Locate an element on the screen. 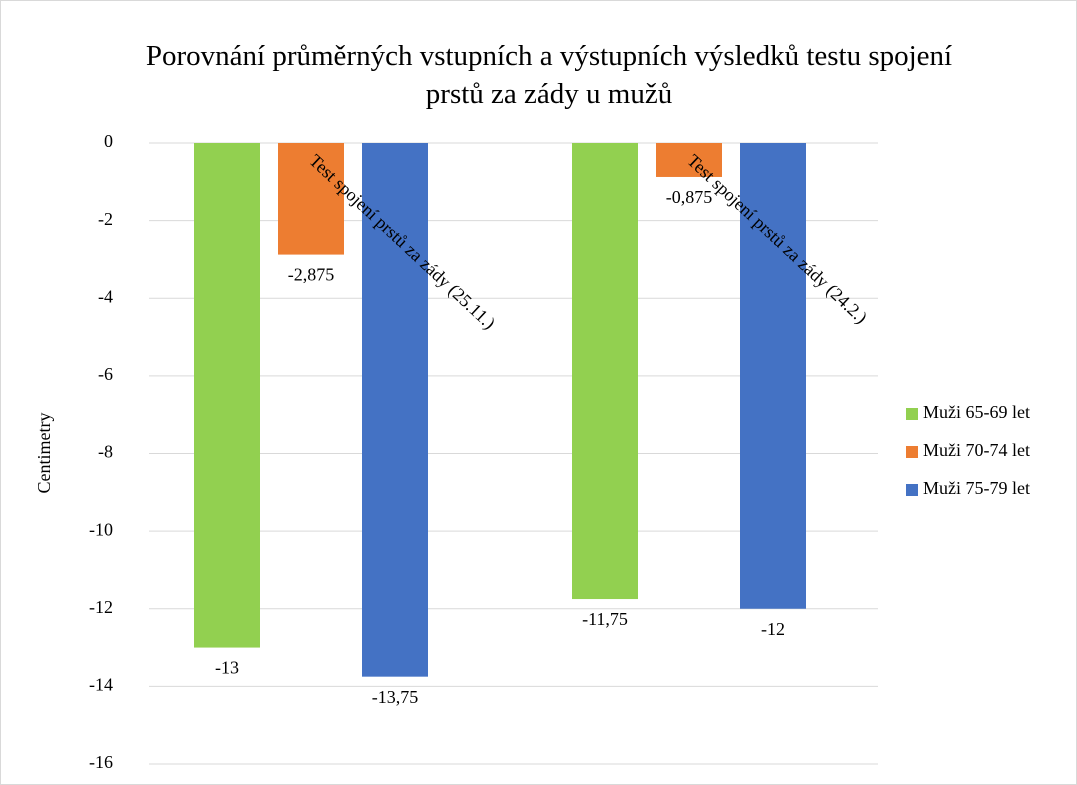 Image resolution: width=1077 pixels, height=785 pixels. y-tick-label: -4 is located at coordinates (105, 296).